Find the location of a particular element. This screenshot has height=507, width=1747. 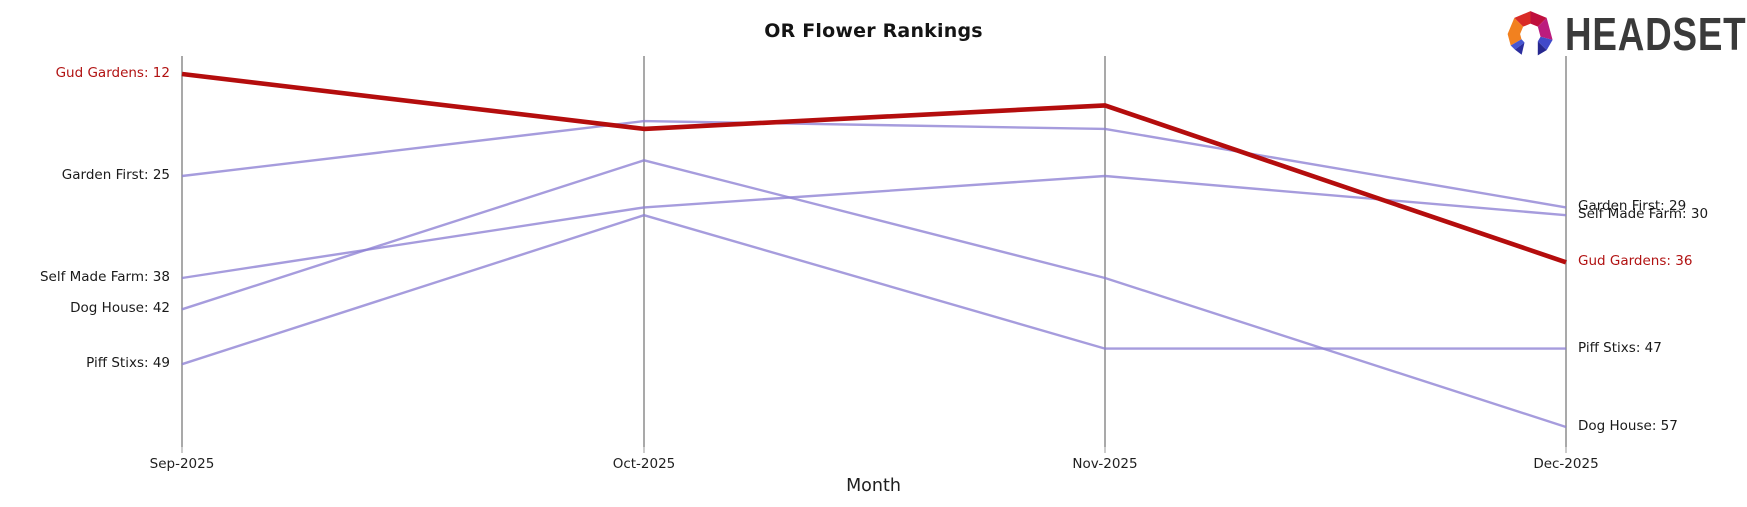

right-rank-label: Piff Stixs: 47 is located at coordinates (1620, 347).